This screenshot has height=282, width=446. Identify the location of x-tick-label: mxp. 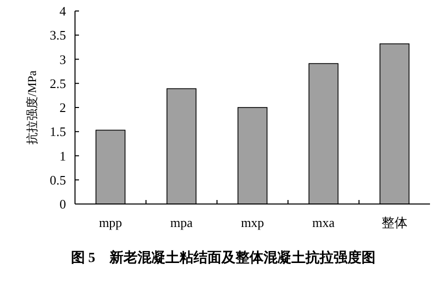
(252, 222).